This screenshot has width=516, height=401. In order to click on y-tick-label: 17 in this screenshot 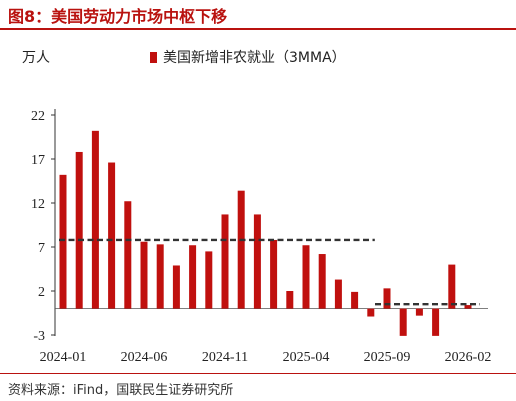, I will do `click(38, 160)`.